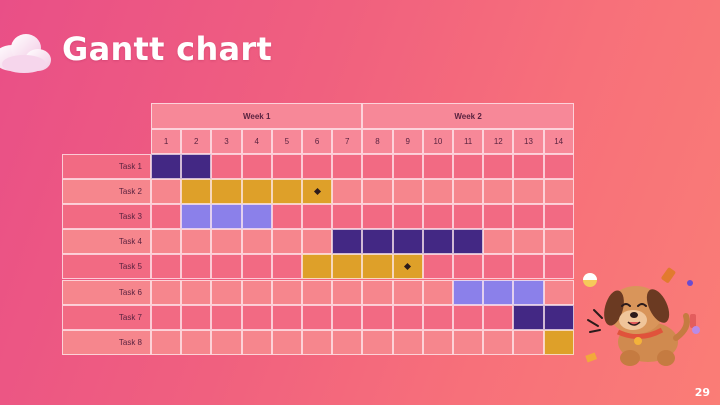  I want to click on page-number: 29, so click(702, 392).